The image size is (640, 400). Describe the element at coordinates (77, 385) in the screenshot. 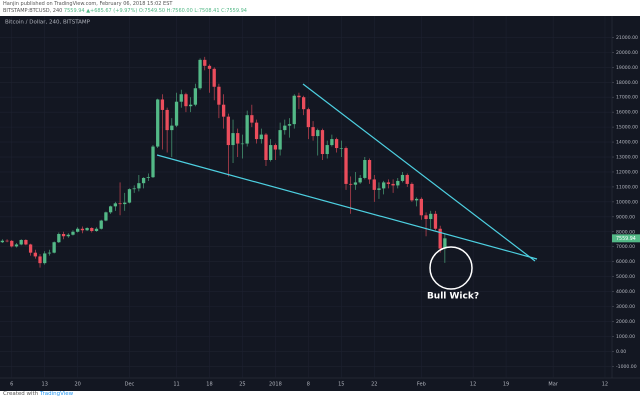

I see `x-tick-label: 20` at that location.